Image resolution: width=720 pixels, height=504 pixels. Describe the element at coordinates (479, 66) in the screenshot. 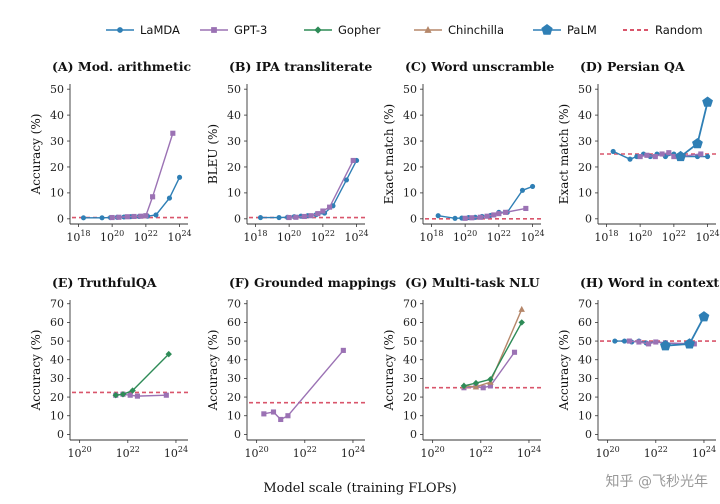

I see `panel-title: (C) Word unscramble` at that location.